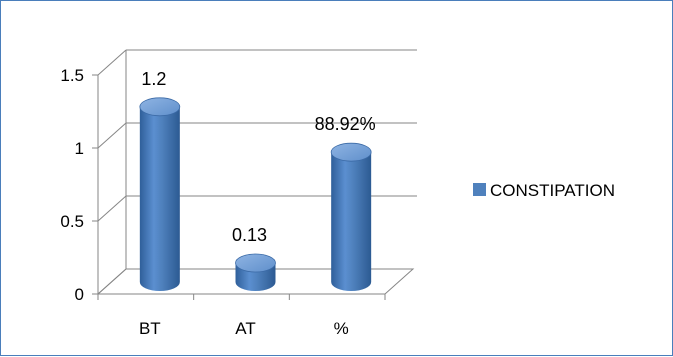 The image size is (673, 357). What do you see at coordinates (552, 190) in the screenshot?
I see `legend-label: CONSTIPATION` at bounding box center [552, 190].